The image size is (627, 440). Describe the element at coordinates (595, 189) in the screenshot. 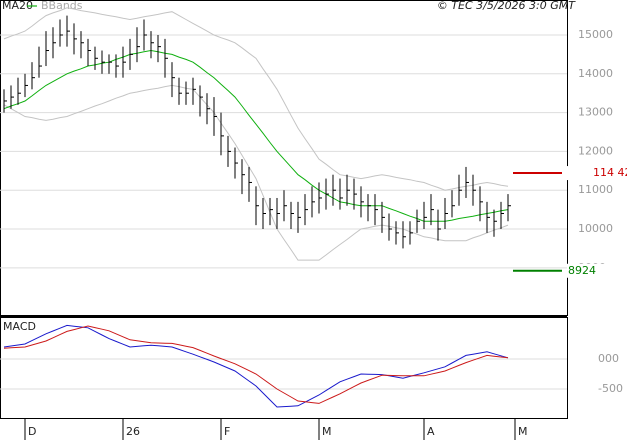

I see `y-tick-label: 11000` at that location.